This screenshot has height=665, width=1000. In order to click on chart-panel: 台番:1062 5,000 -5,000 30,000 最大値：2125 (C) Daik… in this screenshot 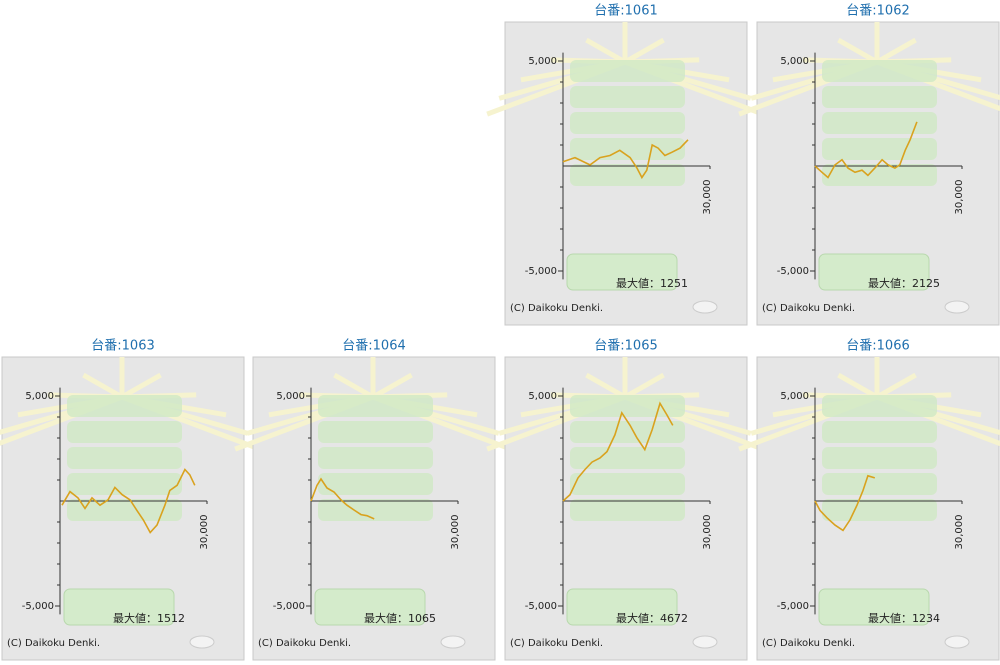, I will do `click(869, 165)`.